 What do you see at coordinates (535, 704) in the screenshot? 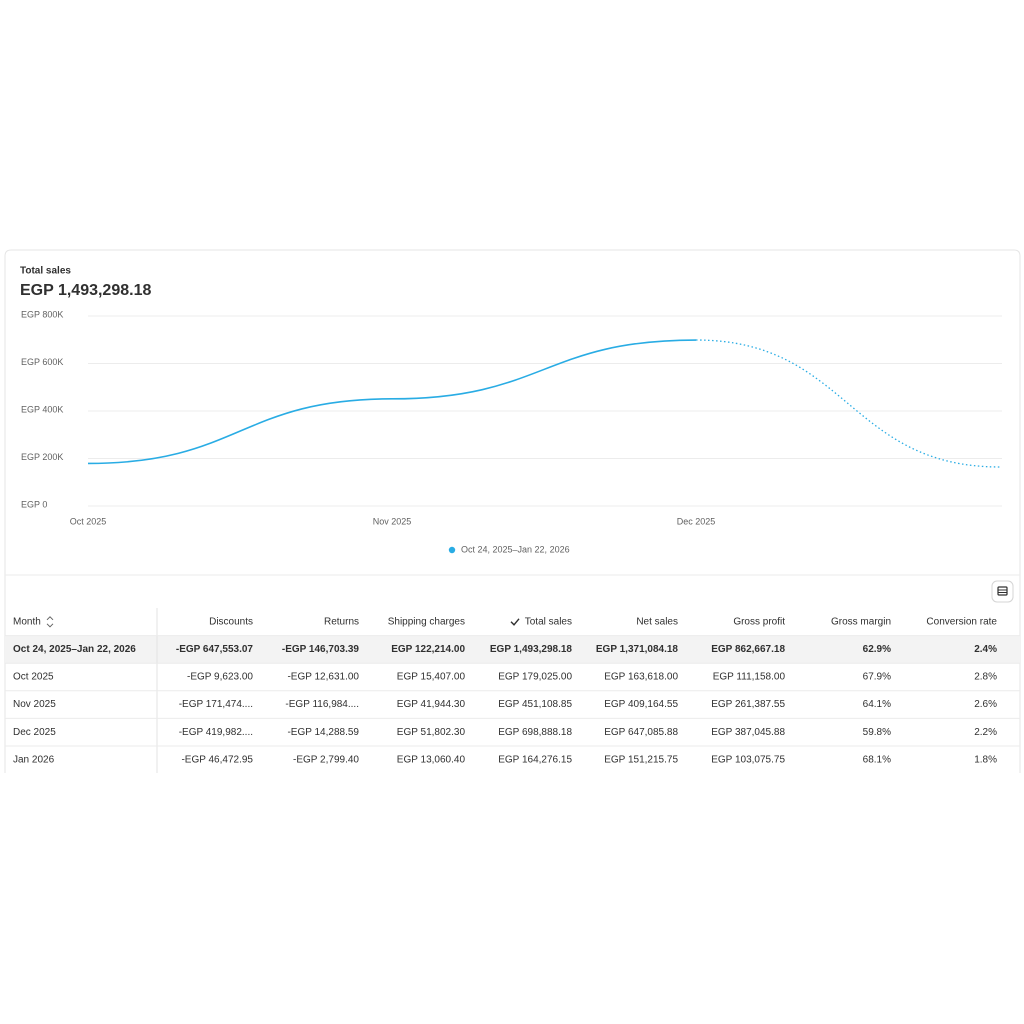
I see `table-cell: EGP 451,108.85` at bounding box center [535, 704].